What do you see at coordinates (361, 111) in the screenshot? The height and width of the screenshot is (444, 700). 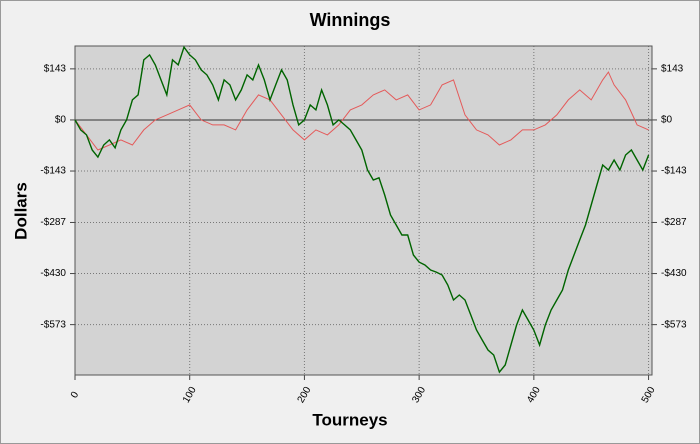 I see `series-line` at bounding box center [361, 111].